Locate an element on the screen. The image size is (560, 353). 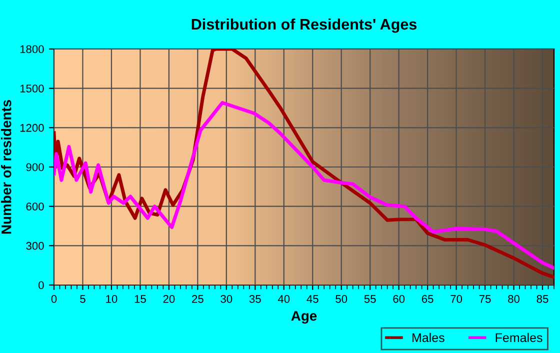
y-tick-label: 900 is located at coordinates (35, 167).